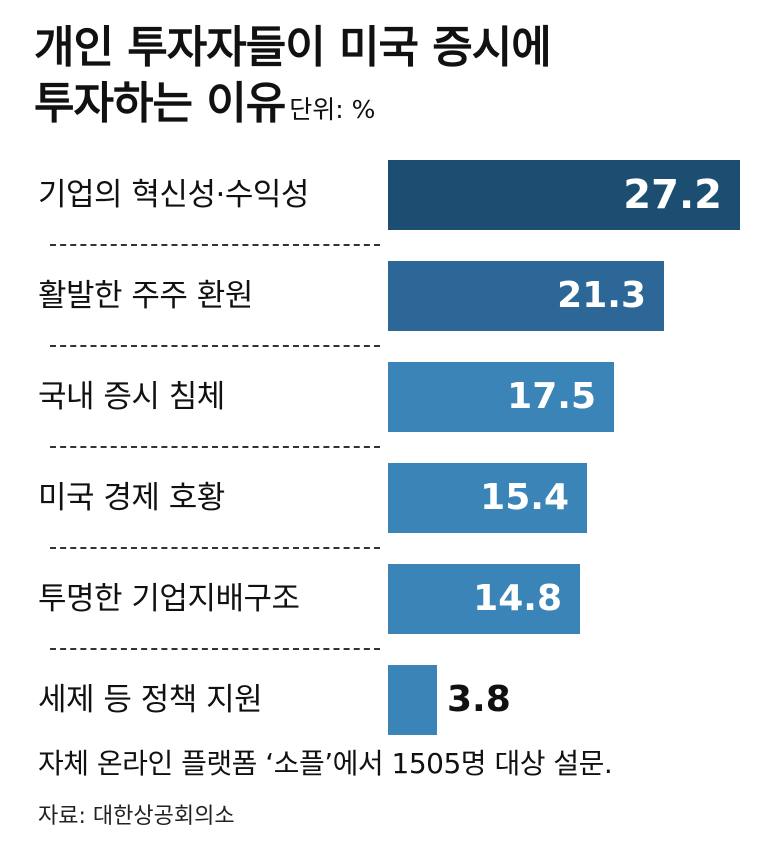 This screenshot has width=780, height=860. Describe the element at coordinates (145, 296) in the screenshot. I see `category-label: 활발한 주주 환원` at that location.